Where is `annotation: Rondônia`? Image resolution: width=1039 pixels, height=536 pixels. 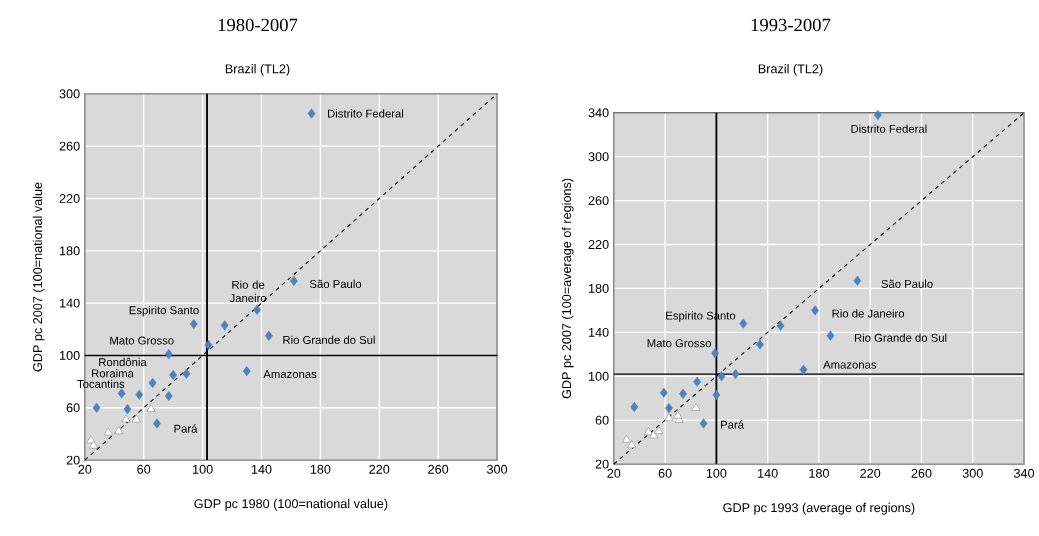
annotation: Rondônia is located at coordinates (123, 362).